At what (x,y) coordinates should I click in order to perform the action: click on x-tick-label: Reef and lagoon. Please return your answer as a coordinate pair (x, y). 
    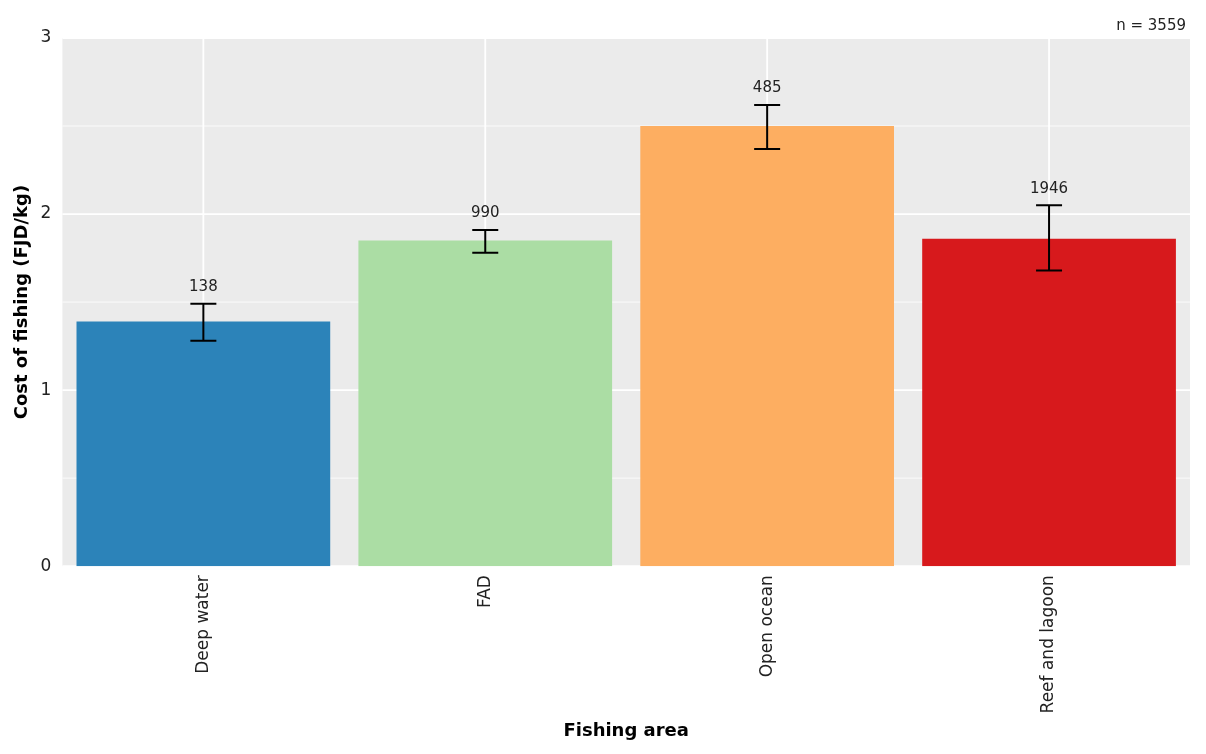
    Looking at the image, I should click on (1047, 644).